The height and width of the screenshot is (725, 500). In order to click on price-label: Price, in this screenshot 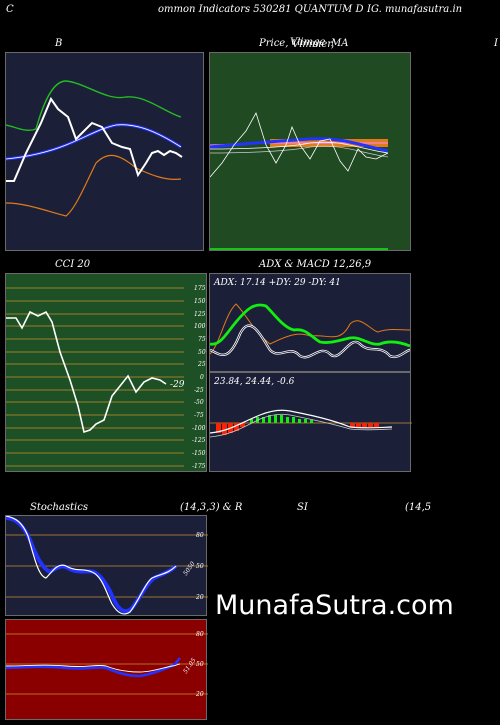, I will do `click(274, 43)`.